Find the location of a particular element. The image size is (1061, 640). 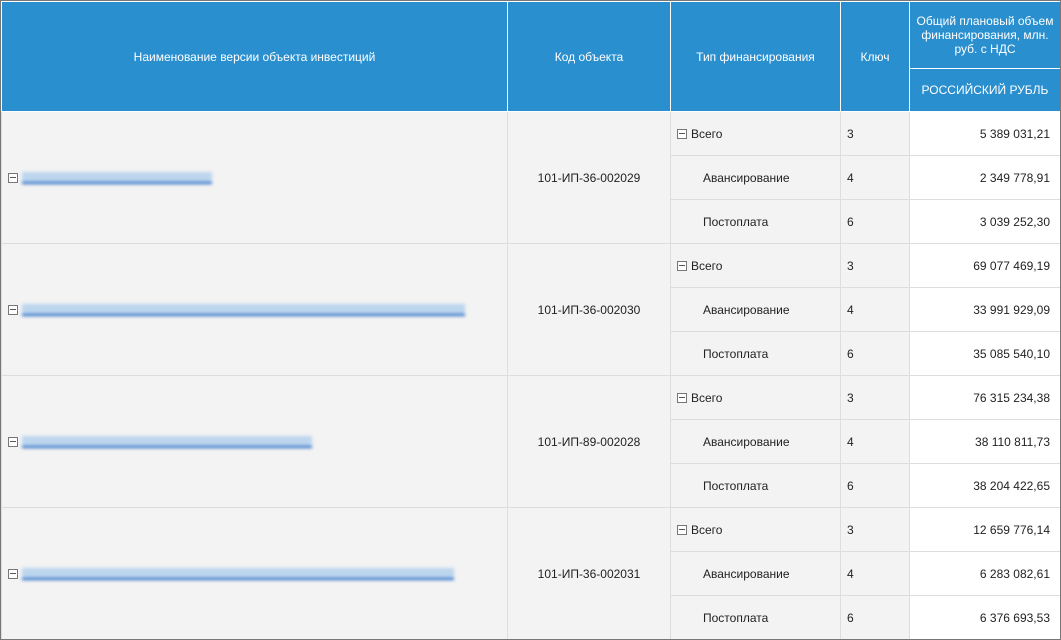

total-value: 76 315 234,38 is located at coordinates (984, 397).